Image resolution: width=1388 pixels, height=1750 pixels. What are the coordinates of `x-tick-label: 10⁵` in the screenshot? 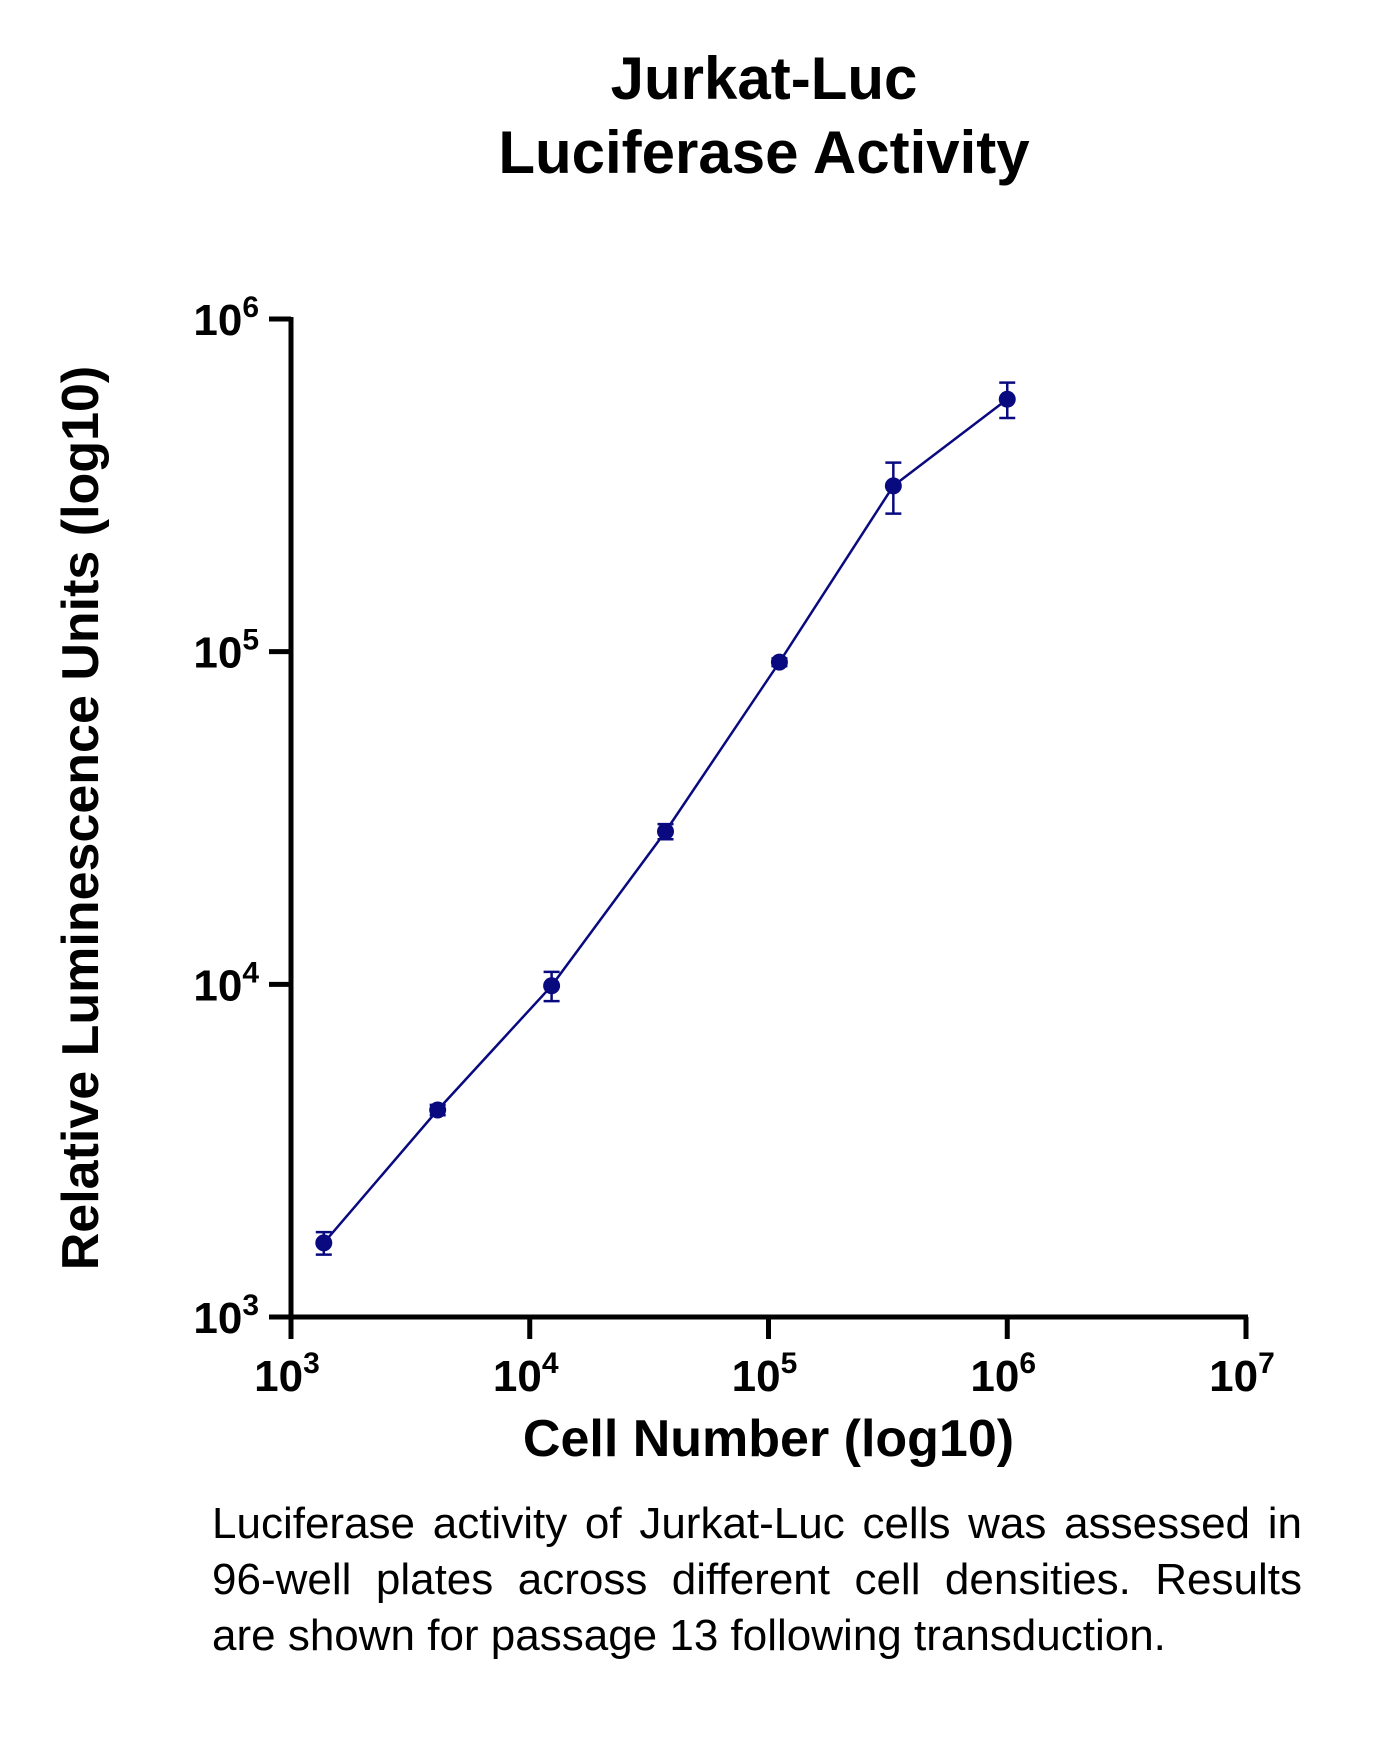 It's located at (765, 1374).